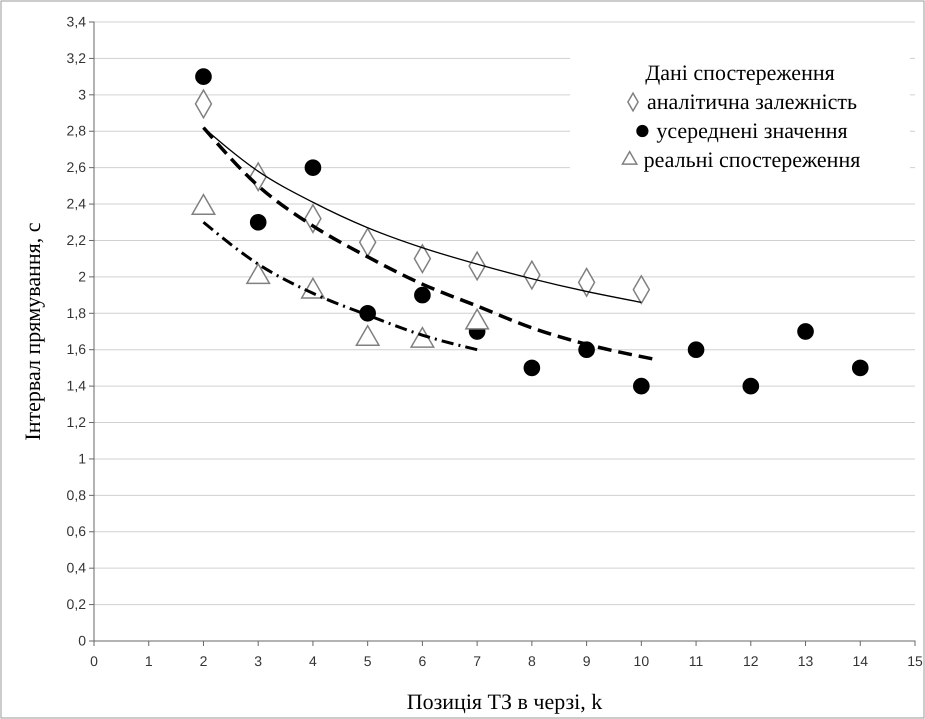  Describe the element at coordinates (586, 660) in the screenshot. I see `x-tick-label: 9` at that location.